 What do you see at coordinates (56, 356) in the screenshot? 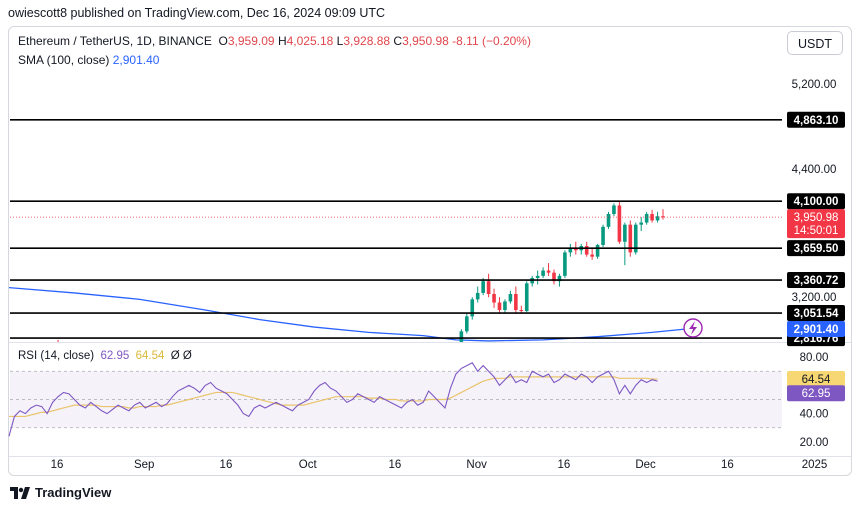
I see `rsi-label: RSI (14, close)` at bounding box center [56, 356].